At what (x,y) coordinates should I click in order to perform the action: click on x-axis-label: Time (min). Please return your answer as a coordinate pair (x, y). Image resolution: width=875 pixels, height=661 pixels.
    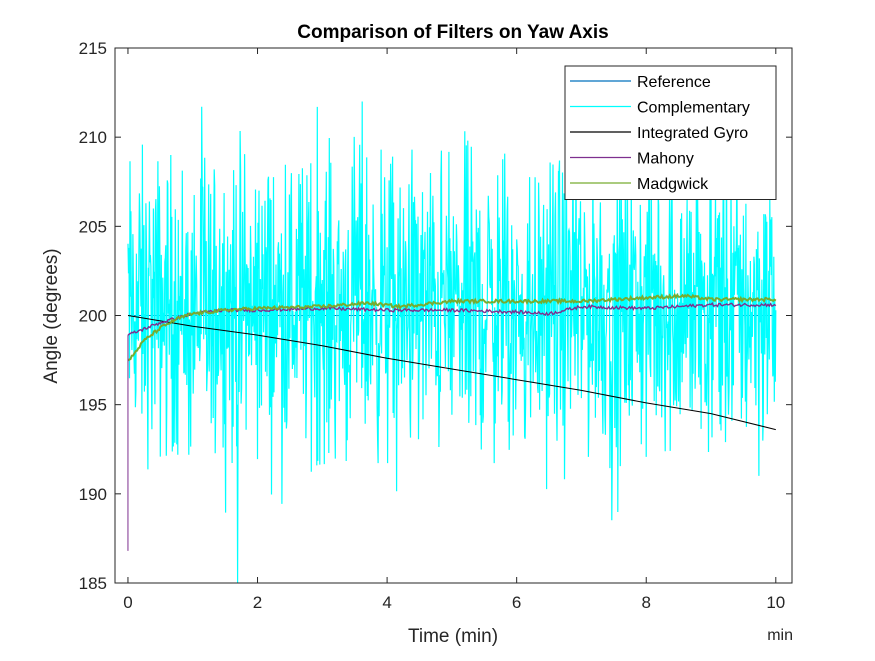
    Looking at the image, I should click on (453, 636).